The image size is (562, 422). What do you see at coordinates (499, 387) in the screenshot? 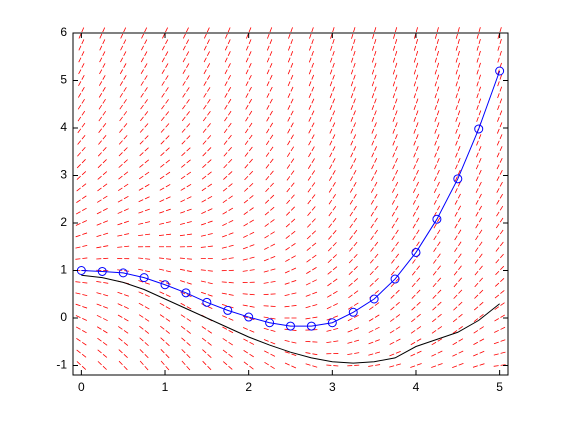
I see `x-tick-label: 5` at bounding box center [499, 387].